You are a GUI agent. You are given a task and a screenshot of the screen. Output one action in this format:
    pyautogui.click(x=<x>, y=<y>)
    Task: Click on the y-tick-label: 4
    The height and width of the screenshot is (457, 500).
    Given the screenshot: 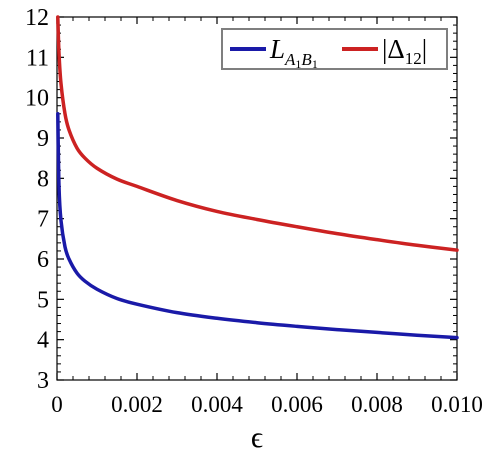 What is the action you would take?
    pyautogui.click(x=43, y=341)
    